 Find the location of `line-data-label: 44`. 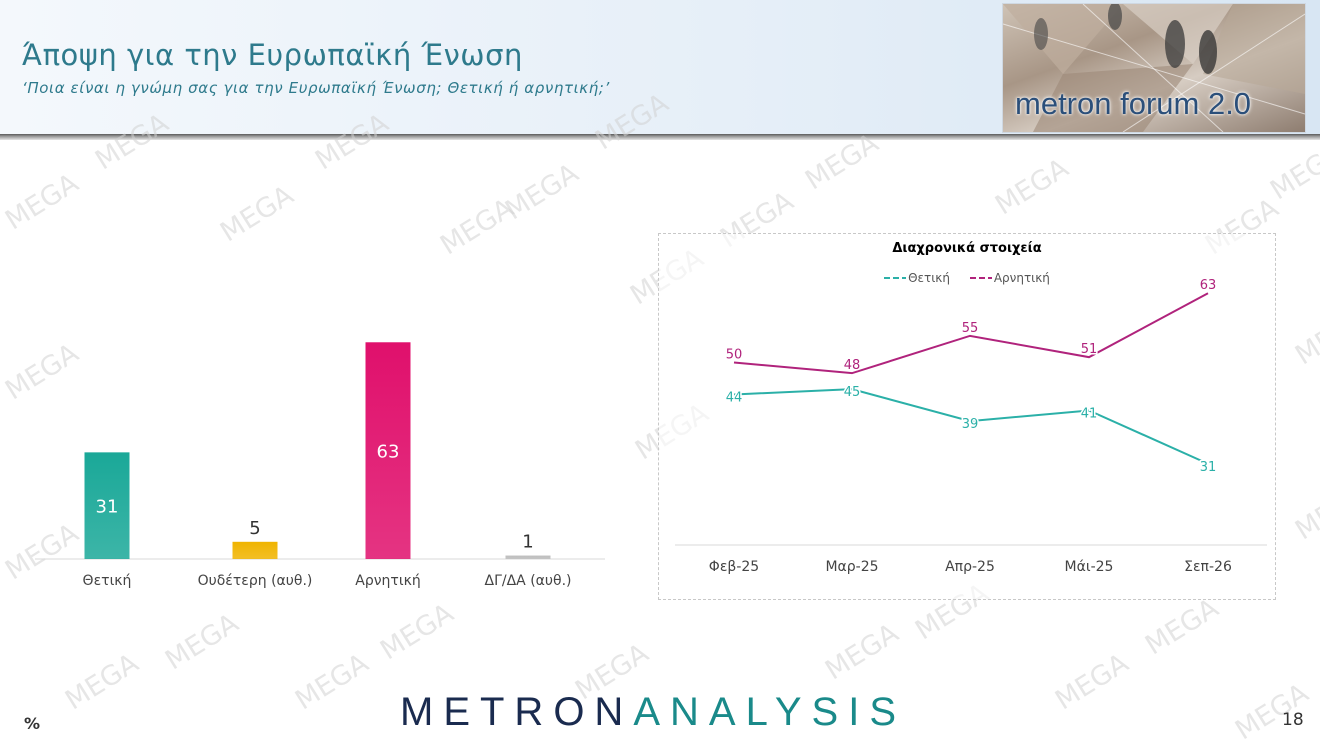

line-data-label: 44 is located at coordinates (734, 397).